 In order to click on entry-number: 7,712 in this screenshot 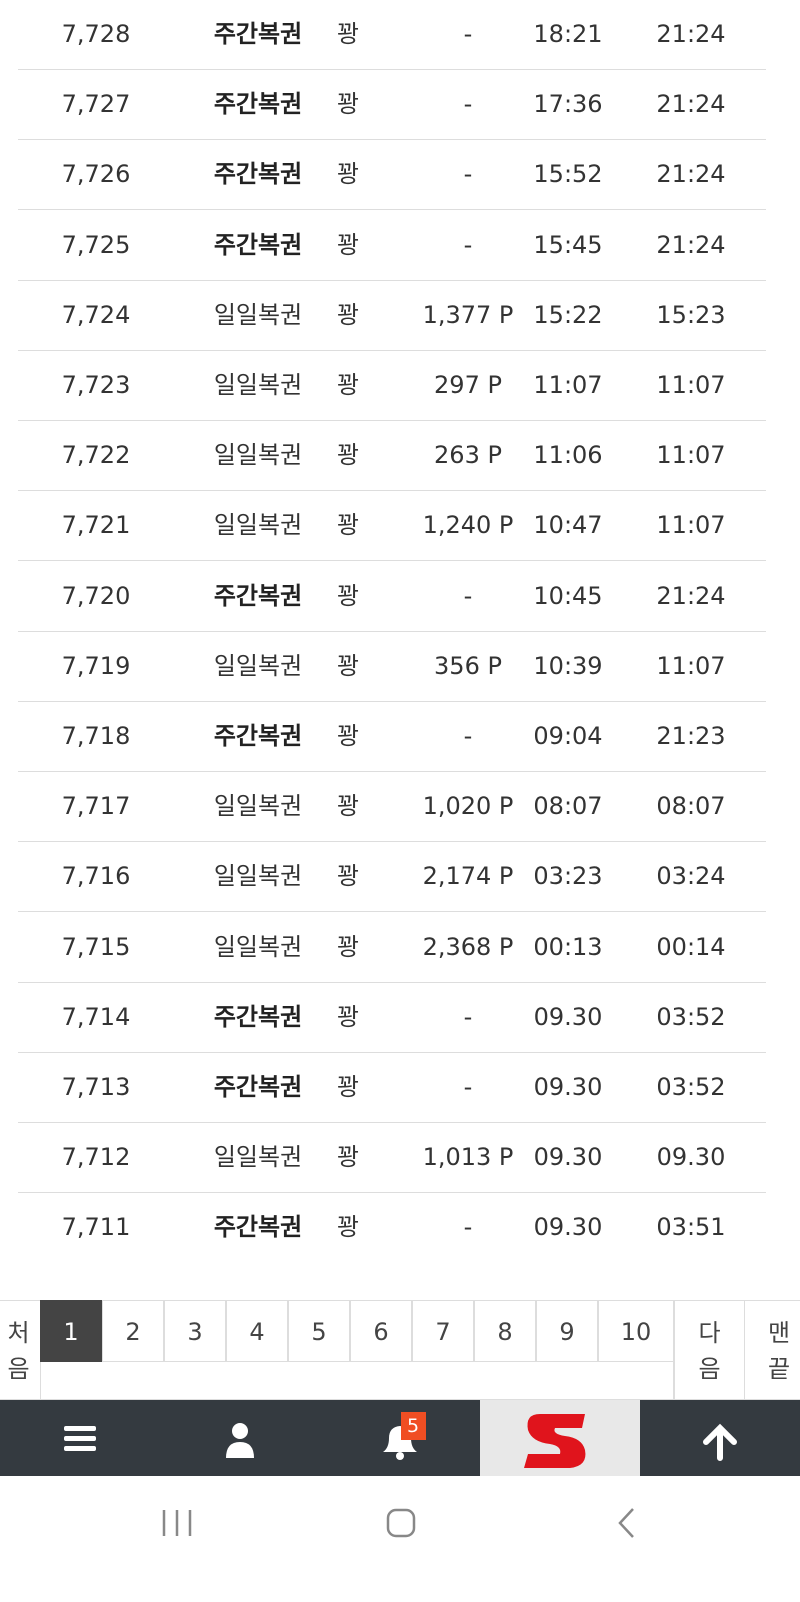, I will do `click(96, 1157)`.